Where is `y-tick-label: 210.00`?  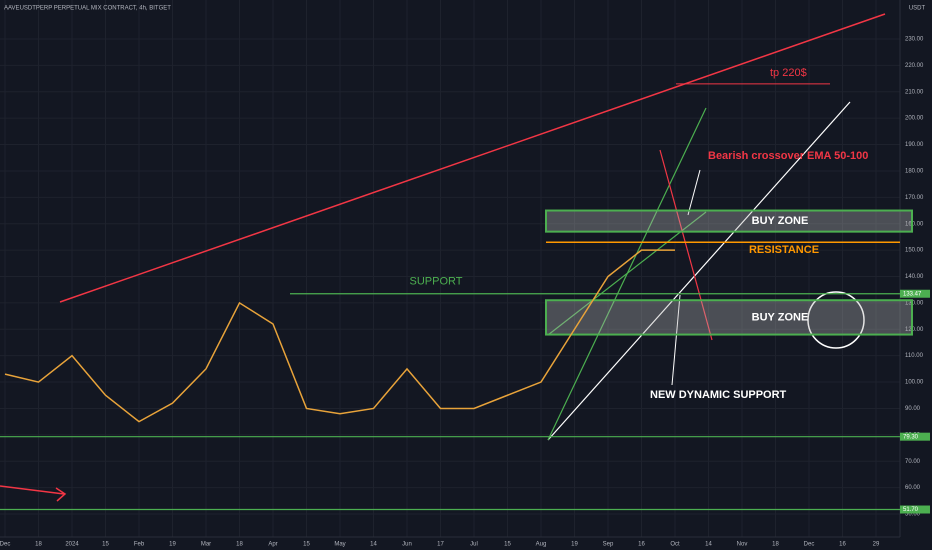 y-tick-label: 210.00 is located at coordinates (914, 92).